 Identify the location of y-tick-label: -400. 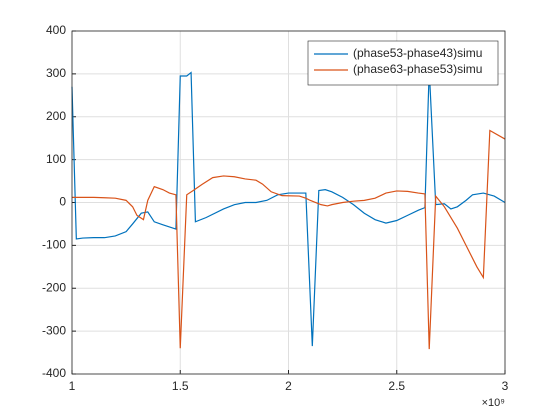
(54, 373).